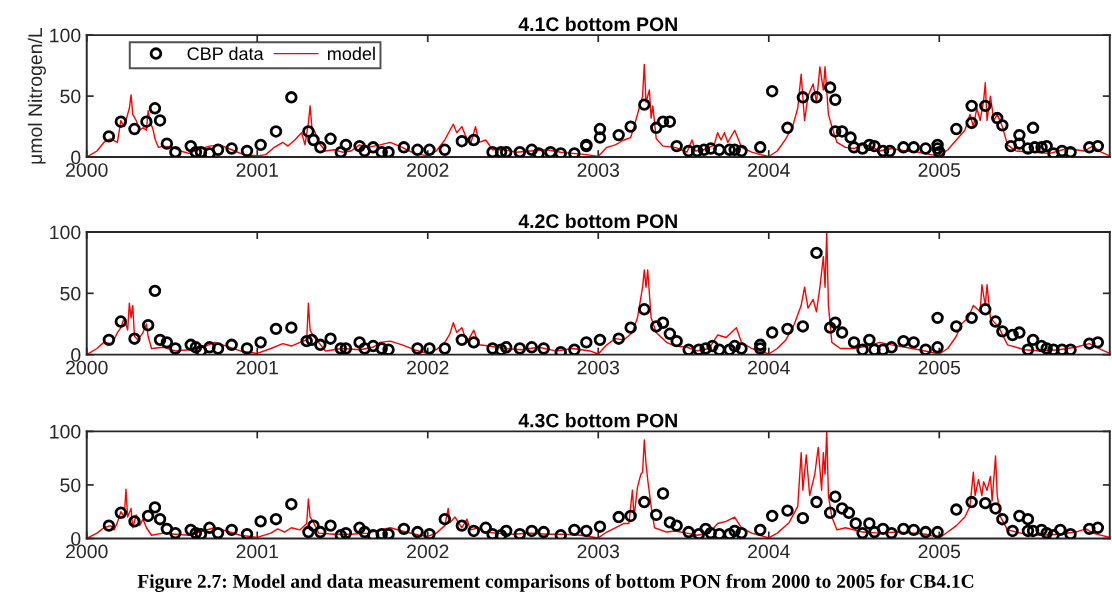 This screenshot has height=595, width=1112. What do you see at coordinates (36, 95) in the screenshot?
I see `y-axis-title: μmol Nitrogen/L` at bounding box center [36, 95].